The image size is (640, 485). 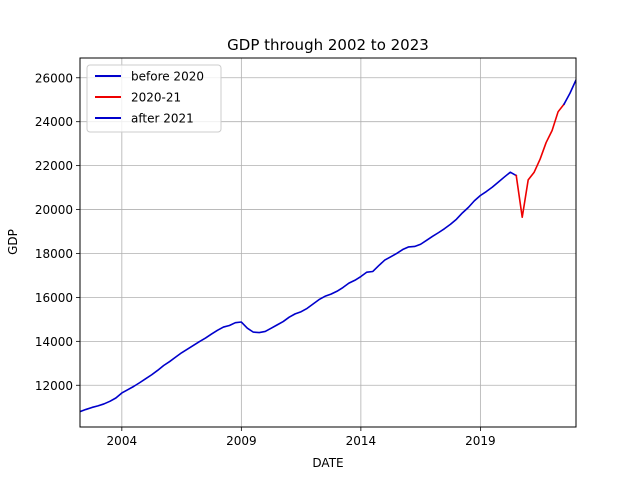 I want to click on y-tick-label: 26000, so click(x=54, y=78).